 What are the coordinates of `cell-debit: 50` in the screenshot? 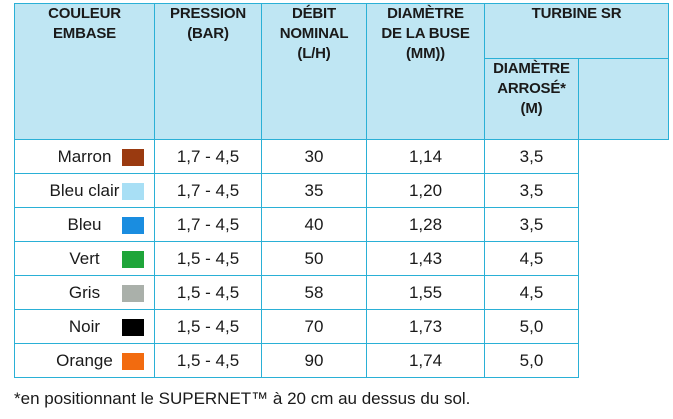 It's located at (314, 258).